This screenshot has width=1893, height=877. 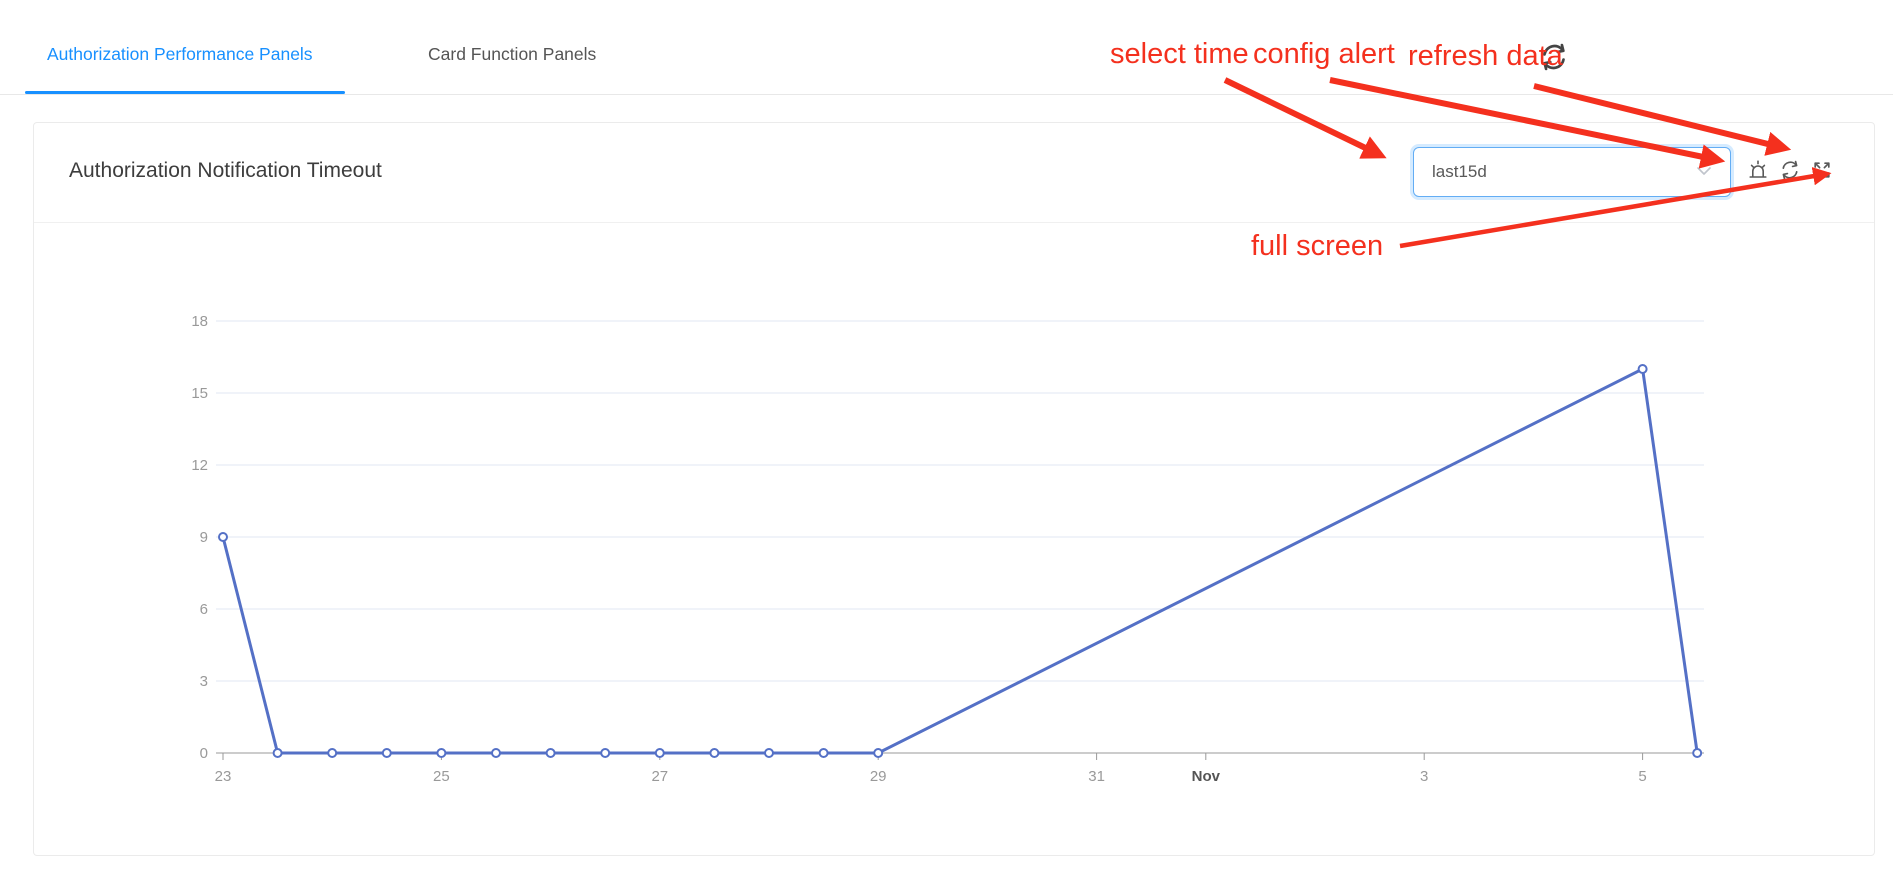 What do you see at coordinates (185, 92) in the screenshot?
I see `active-tab-underline` at bounding box center [185, 92].